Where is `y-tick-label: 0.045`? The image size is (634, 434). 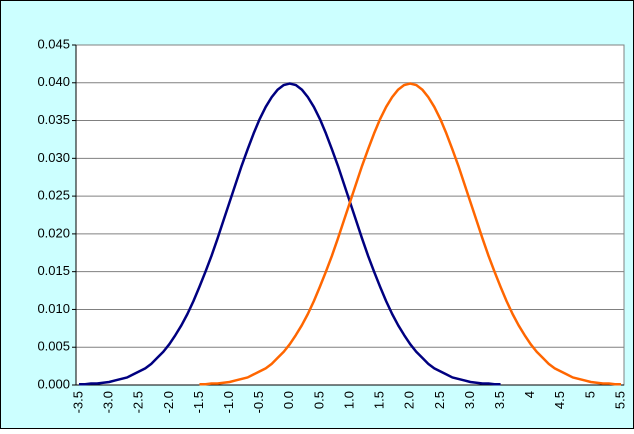 y-tick-label: 0.045 is located at coordinates (53, 43).